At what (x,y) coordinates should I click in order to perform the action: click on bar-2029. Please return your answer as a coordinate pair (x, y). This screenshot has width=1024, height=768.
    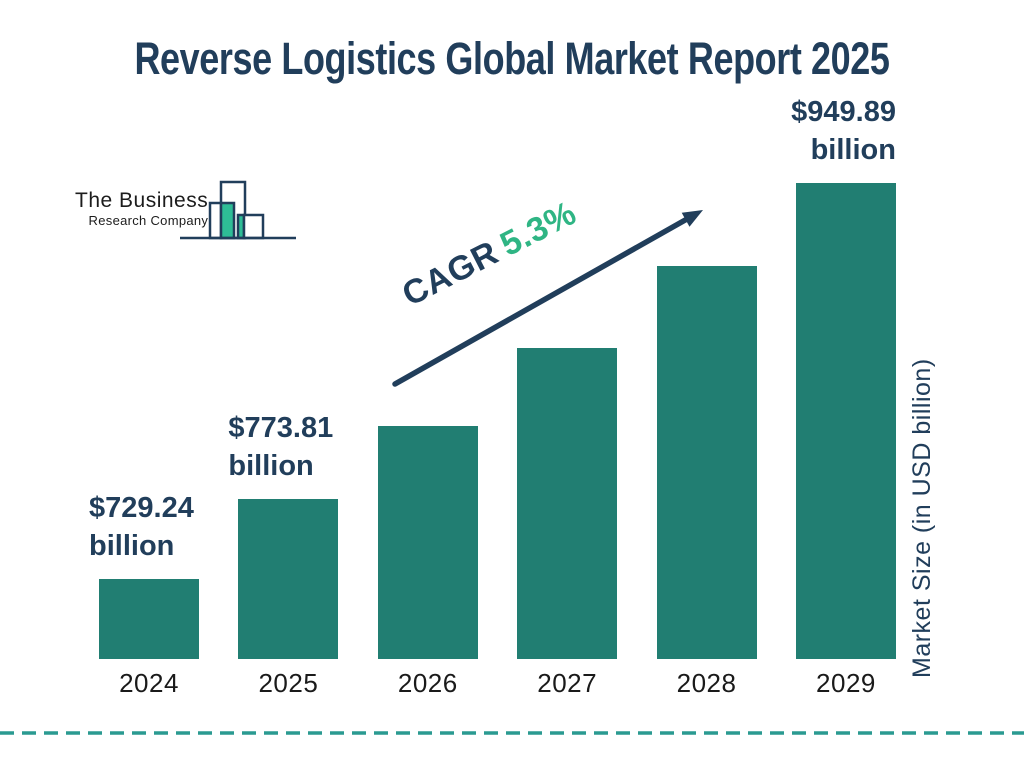
    Looking at the image, I should click on (845, 421).